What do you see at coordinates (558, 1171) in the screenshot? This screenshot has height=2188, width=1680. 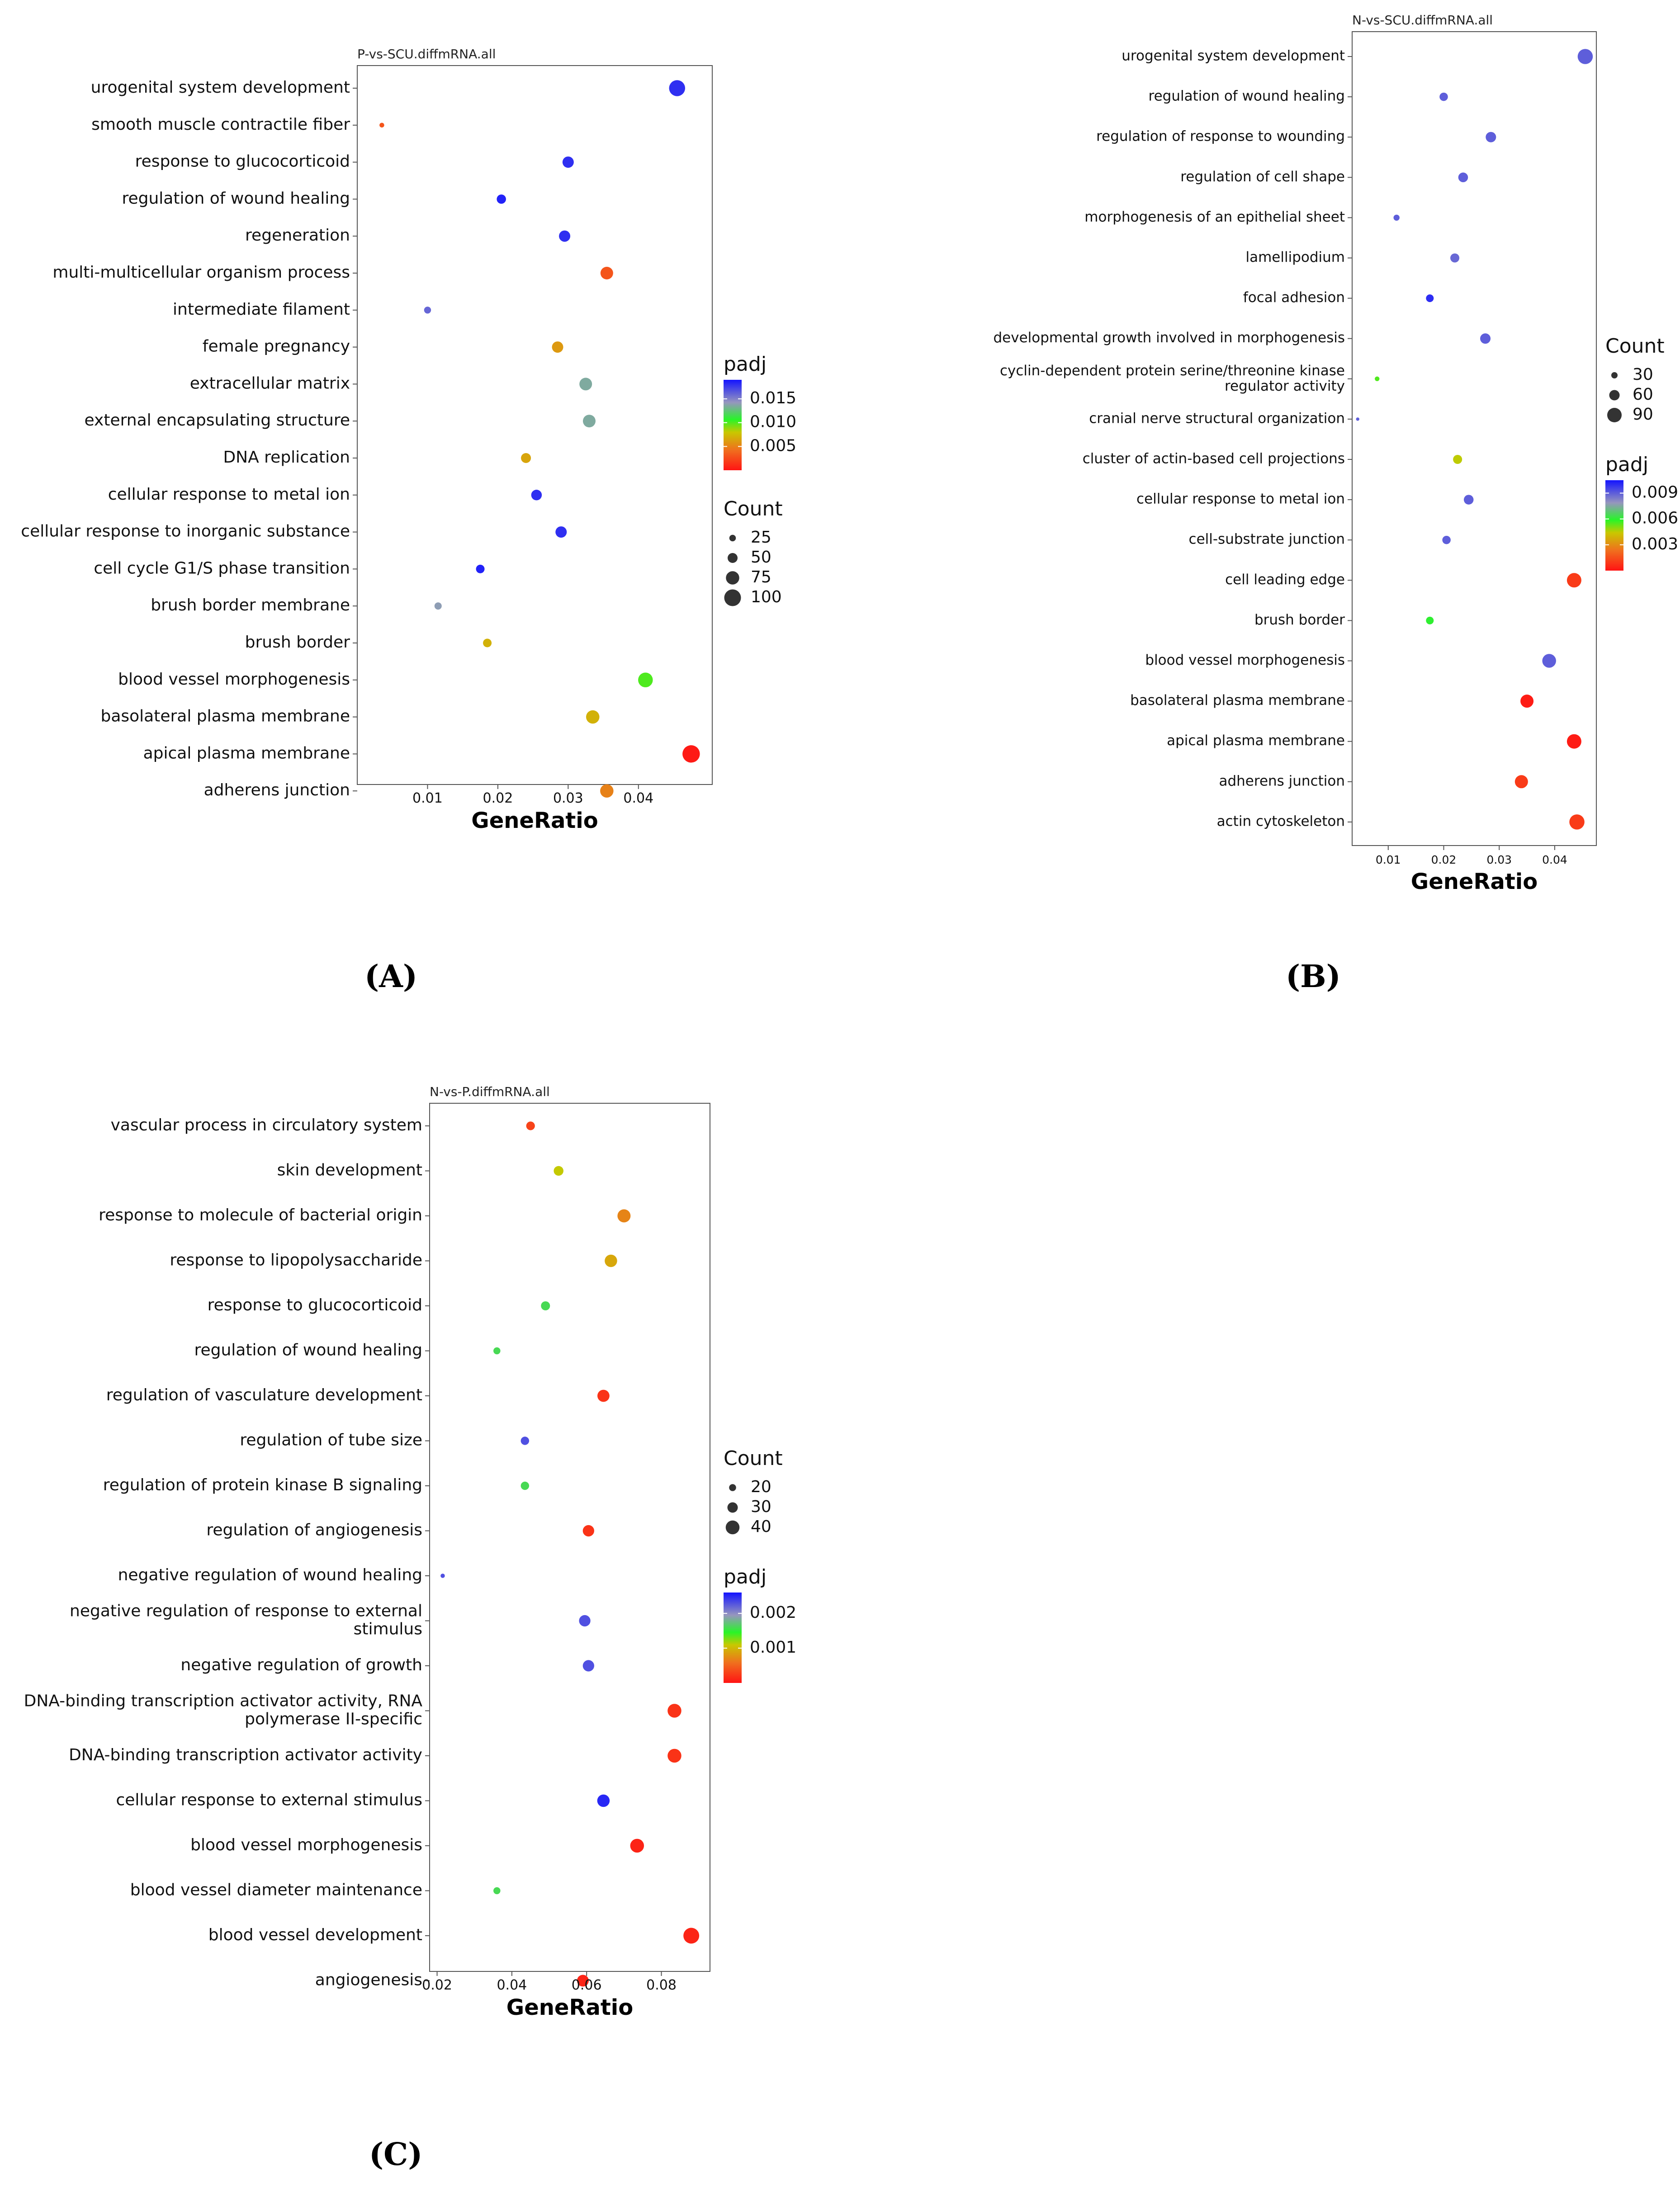 I see `point-skin-development` at bounding box center [558, 1171].